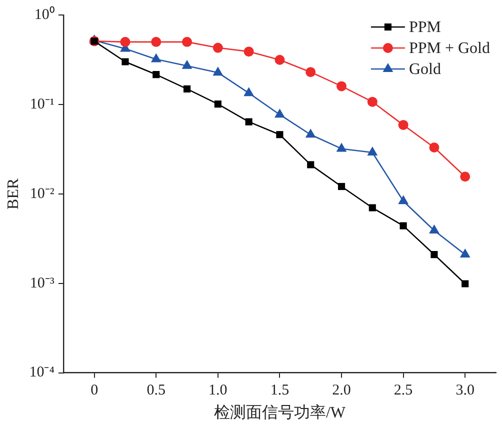  What do you see at coordinates (42, 283) in the screenshot?
I see `y-tick-label: 10⁻³` at bounding box center [42, 283].